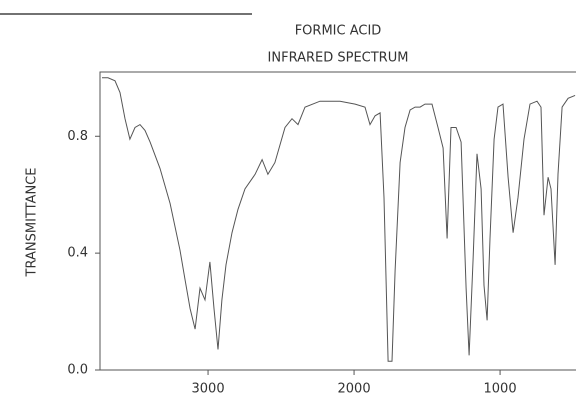 This screenshot has height=410, width=576. I want to click on y-axis-label: TRANSMITTANCE, so click(32, 223).